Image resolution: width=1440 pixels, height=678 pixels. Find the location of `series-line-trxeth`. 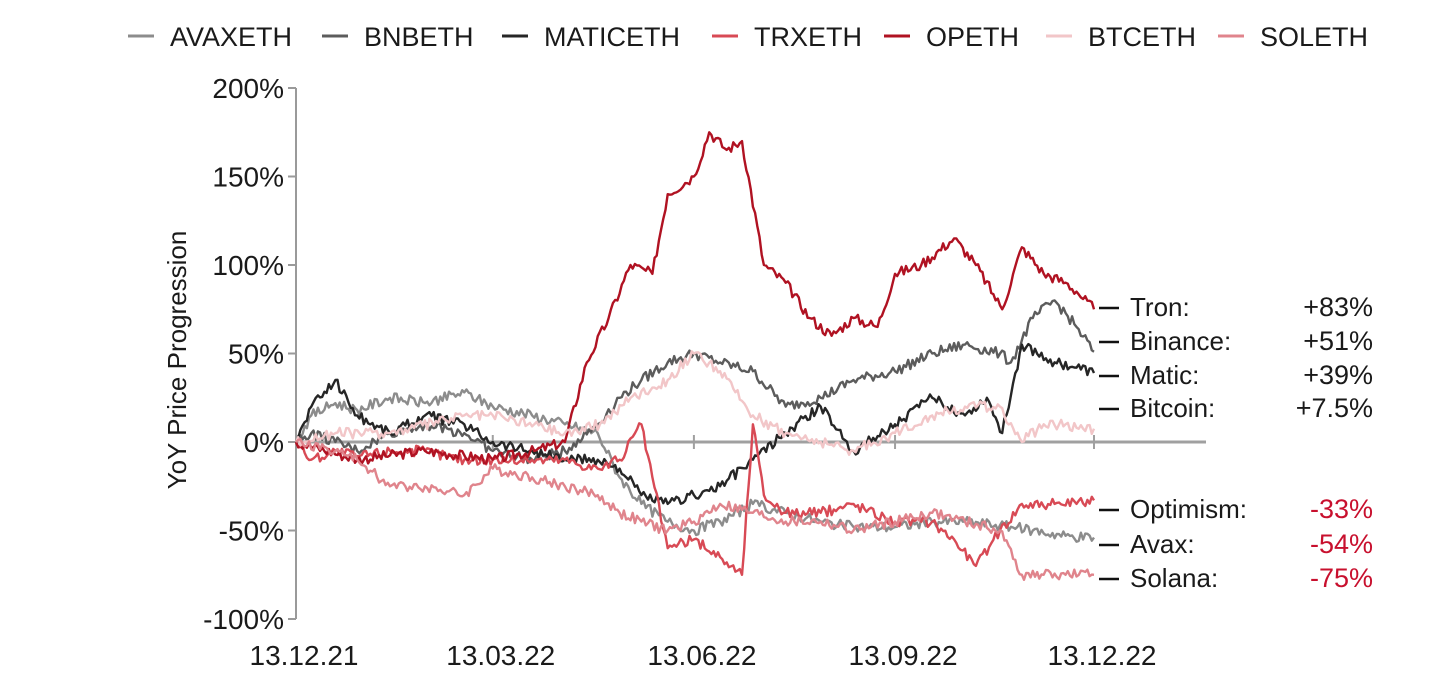

series-line-trxeth is located at coordinates (695, 499).